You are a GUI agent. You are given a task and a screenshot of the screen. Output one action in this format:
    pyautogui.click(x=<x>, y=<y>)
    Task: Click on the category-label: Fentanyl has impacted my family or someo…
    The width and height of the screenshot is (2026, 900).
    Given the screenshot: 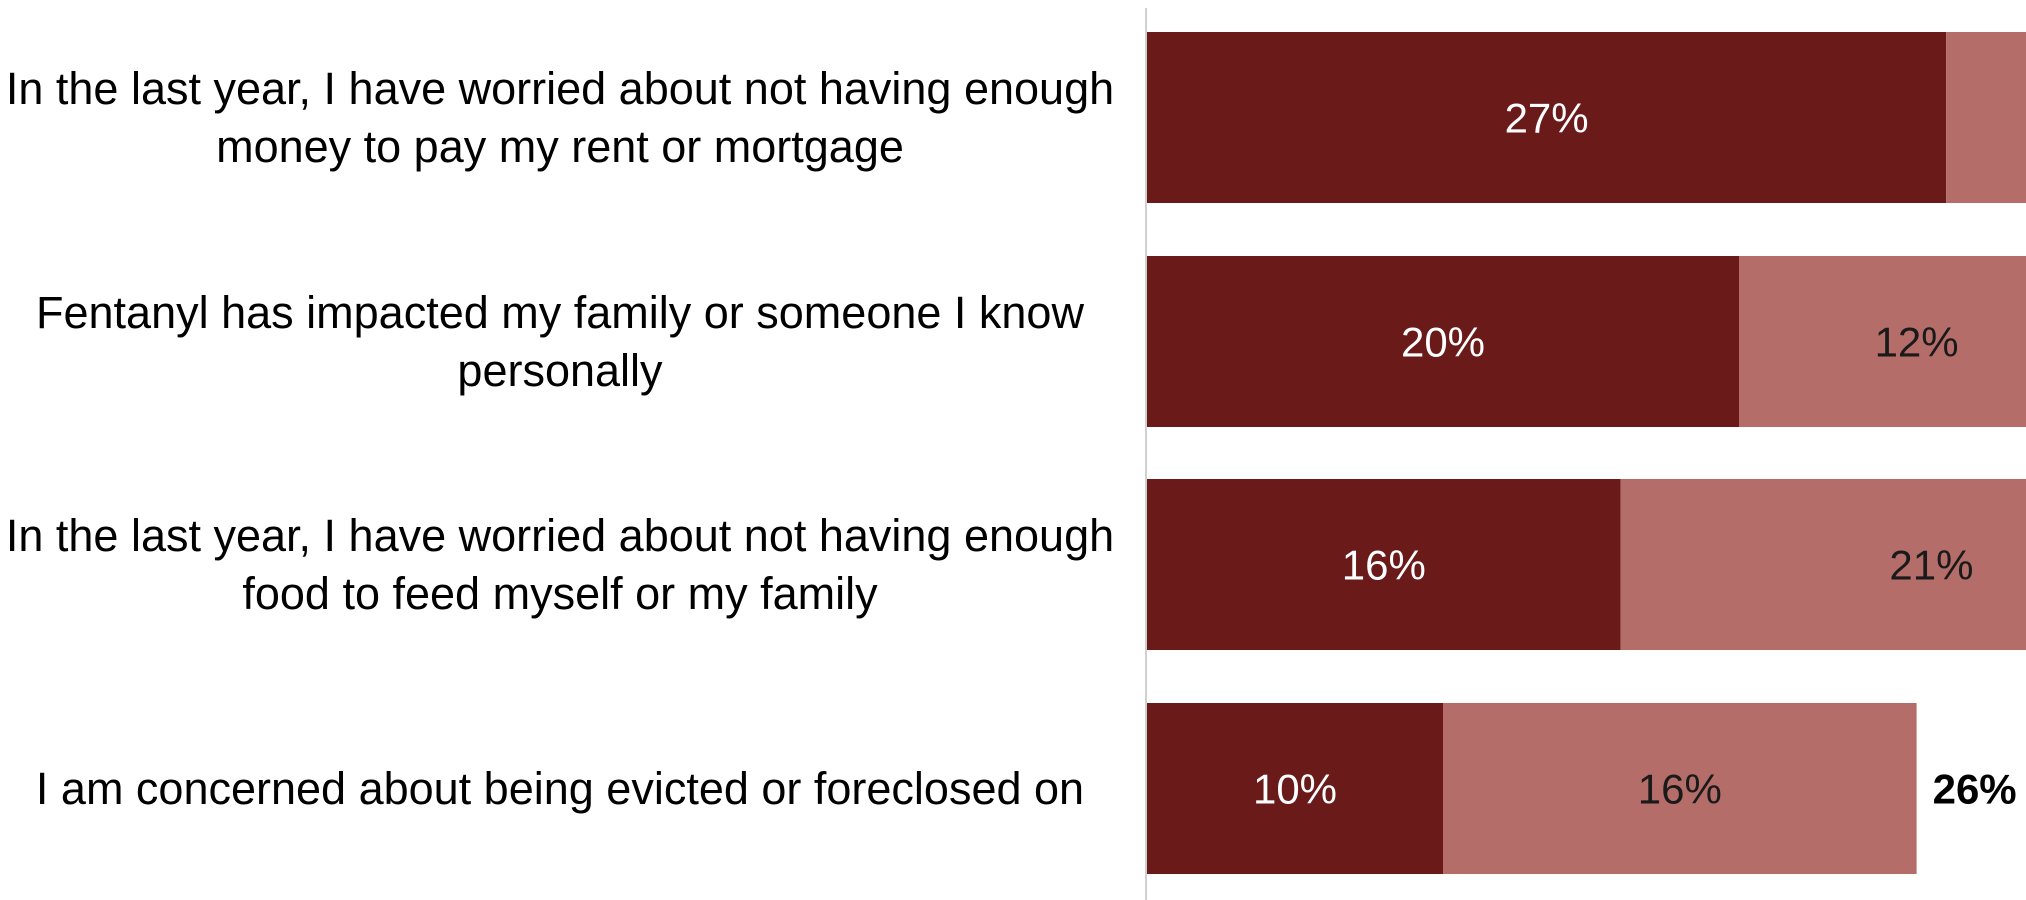 What is the action you would take?
    pyautogui.click(x=560, y=341)
    